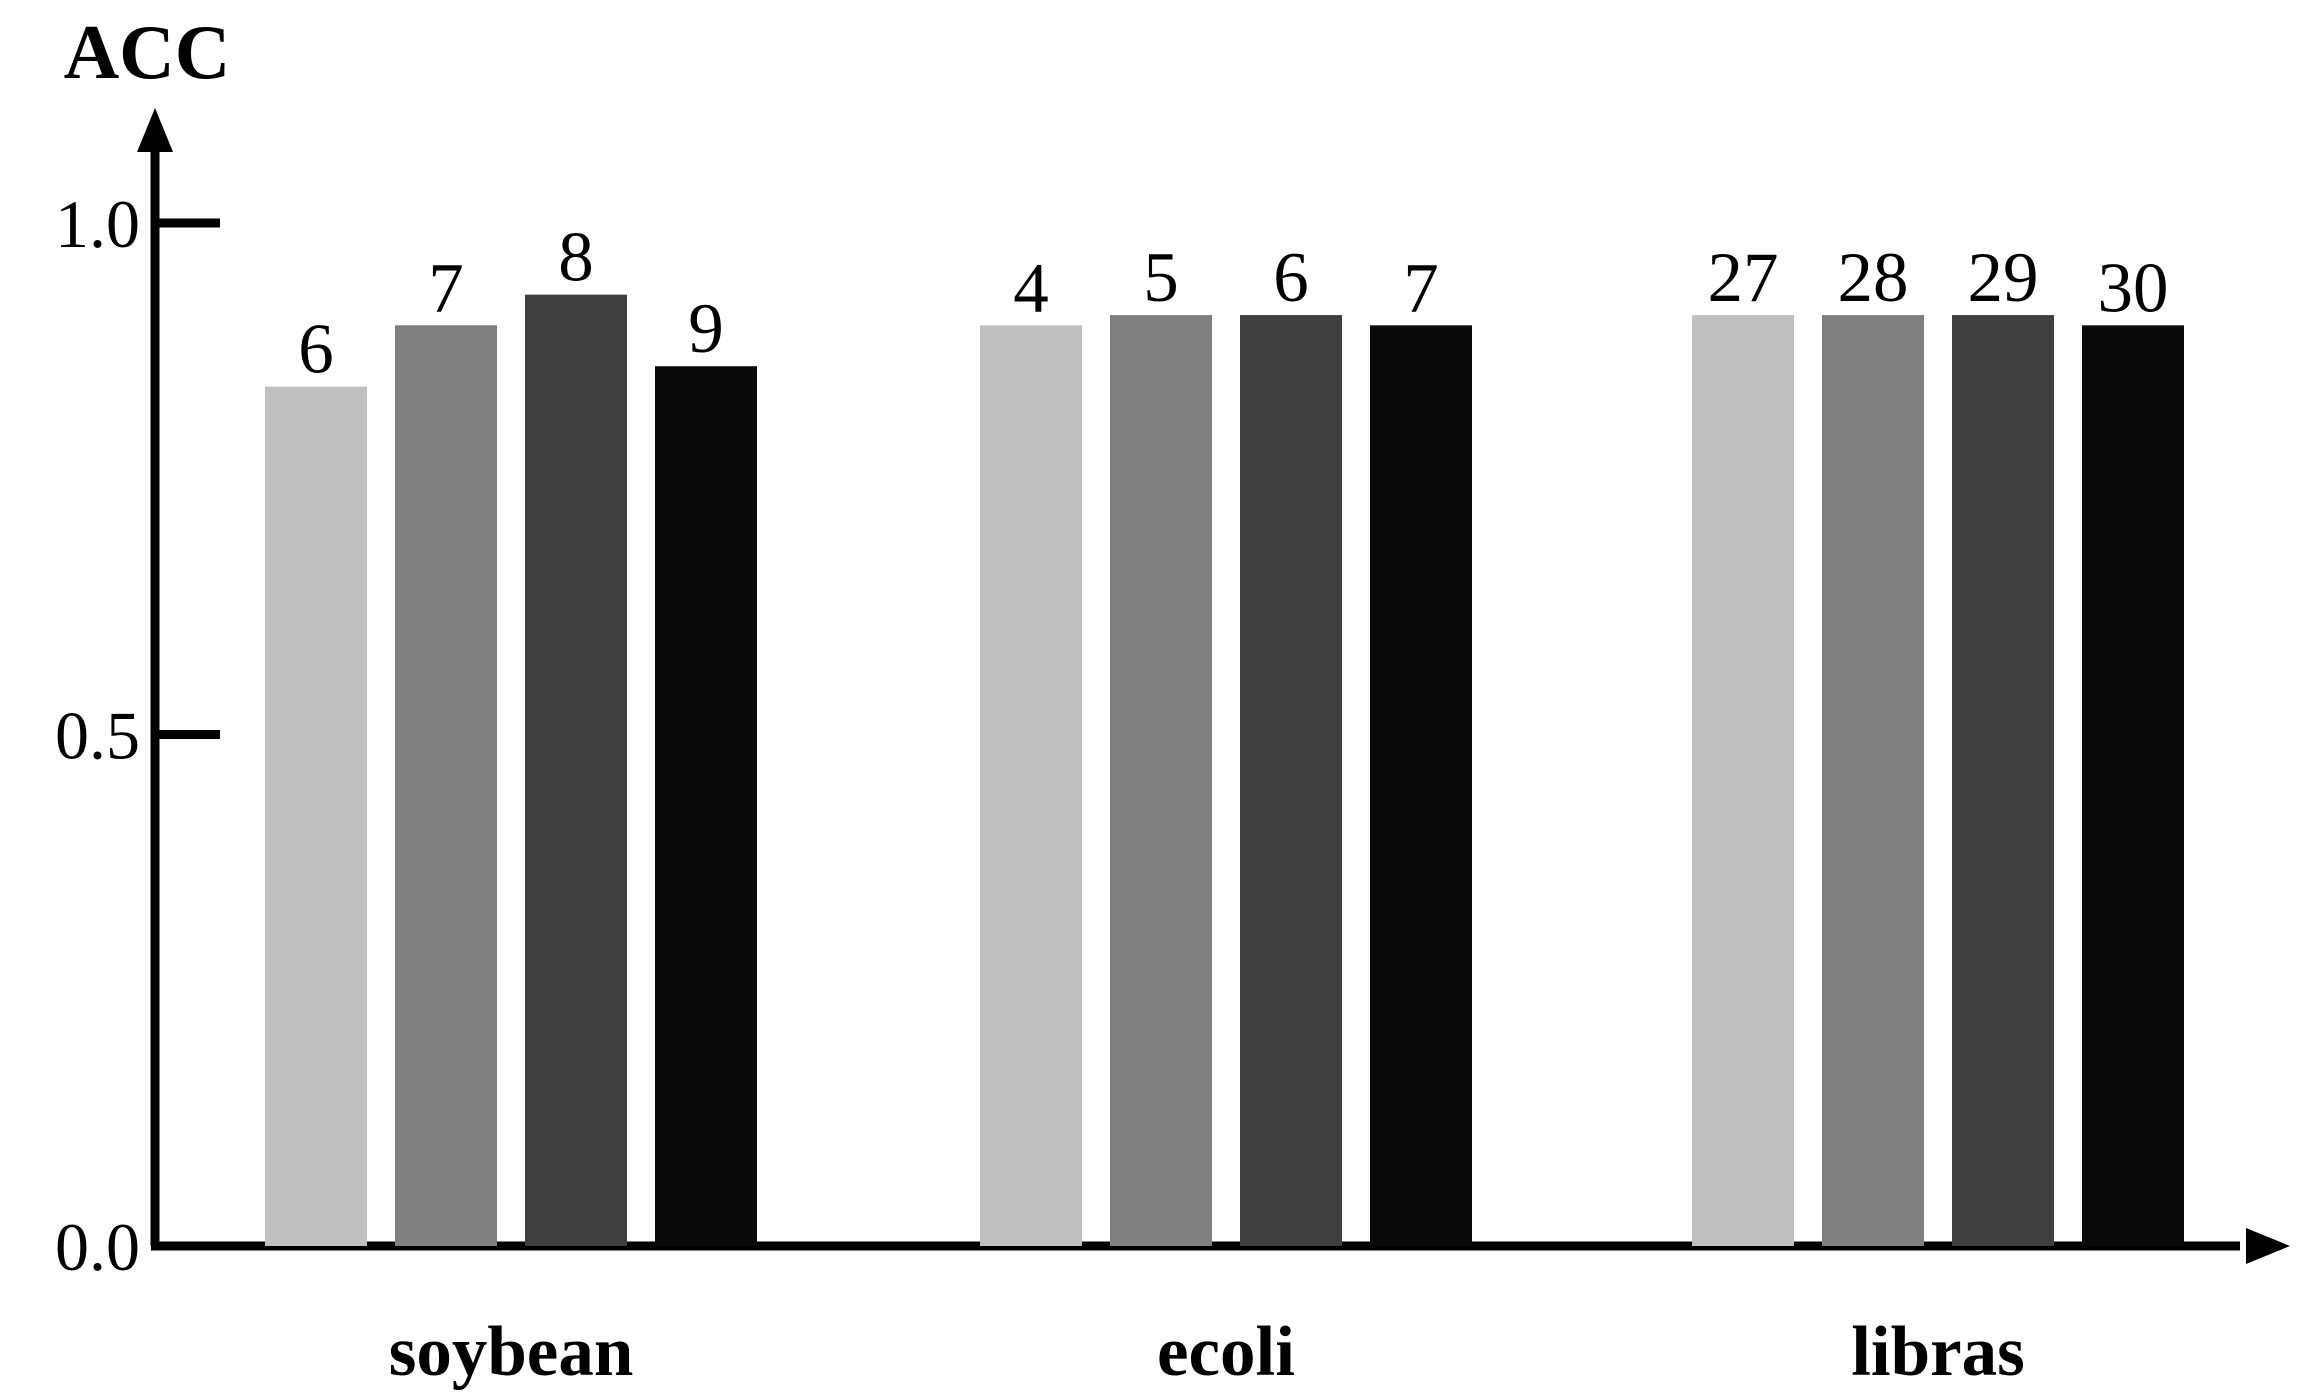  Describe the element at coordinates (1031, 288) in the screenshot. I see `bar-value-label: 4` at that location.